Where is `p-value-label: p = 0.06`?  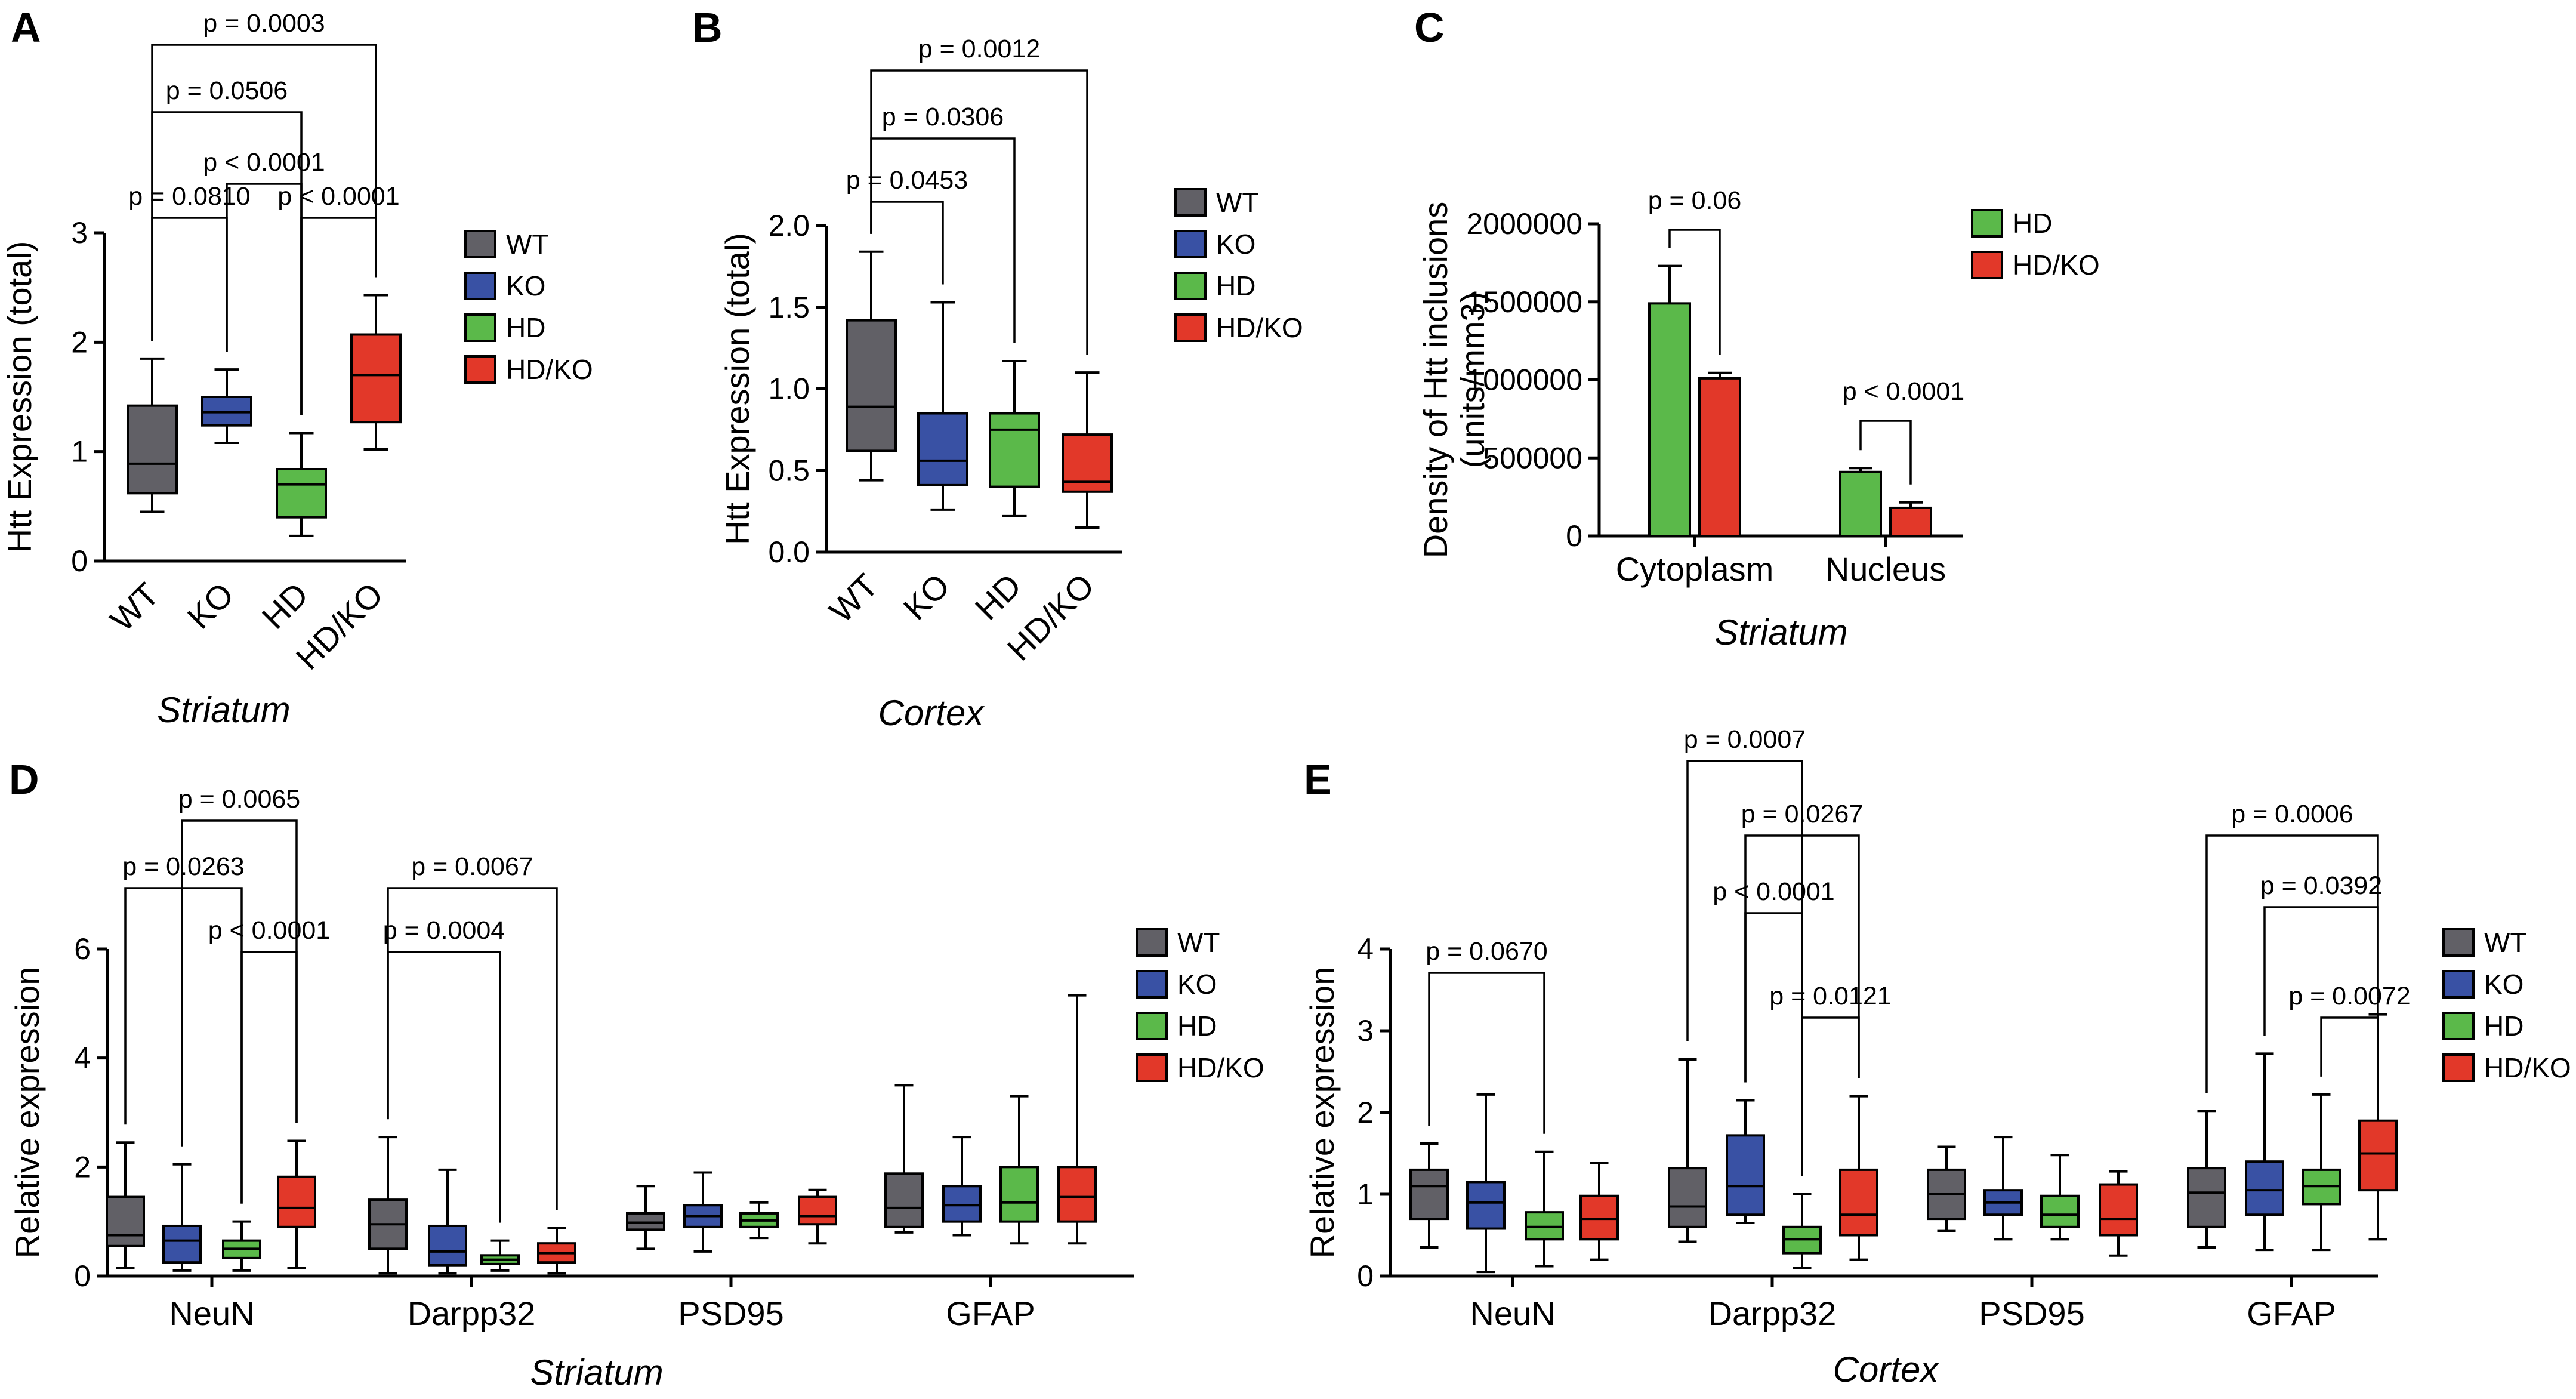 p-value-label: p = 0.06 is located at coordinates (1695, 200).